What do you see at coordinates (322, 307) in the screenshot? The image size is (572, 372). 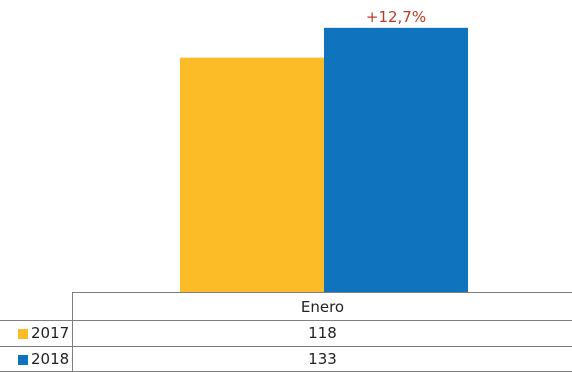 I see `category-label: Enero` at bounding box center [322, 307].